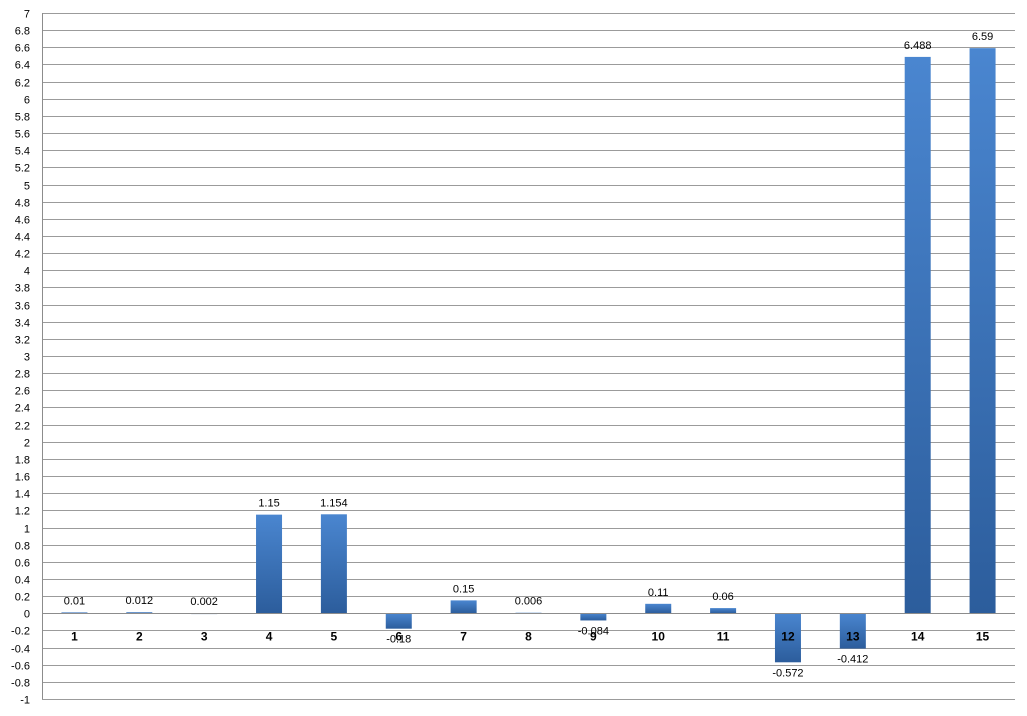 The image size is (1027, 716). What do you see at coordinates (787, 673) in the screenshot?
I see `data-label: -0.572` at bounding box center [787, 673].